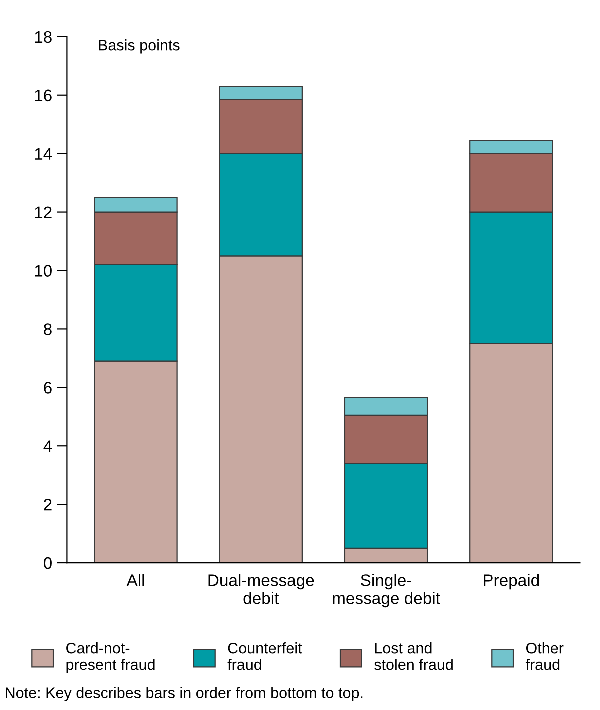  I want to click on y-tick-label: 2, so click(48, 504).